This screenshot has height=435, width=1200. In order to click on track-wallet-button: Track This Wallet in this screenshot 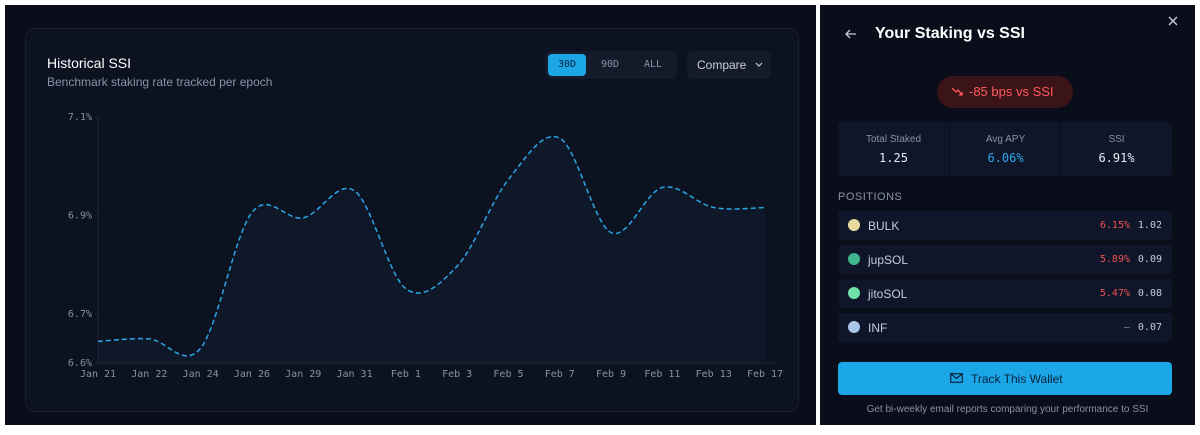, I will do `click(1005, 378)`.